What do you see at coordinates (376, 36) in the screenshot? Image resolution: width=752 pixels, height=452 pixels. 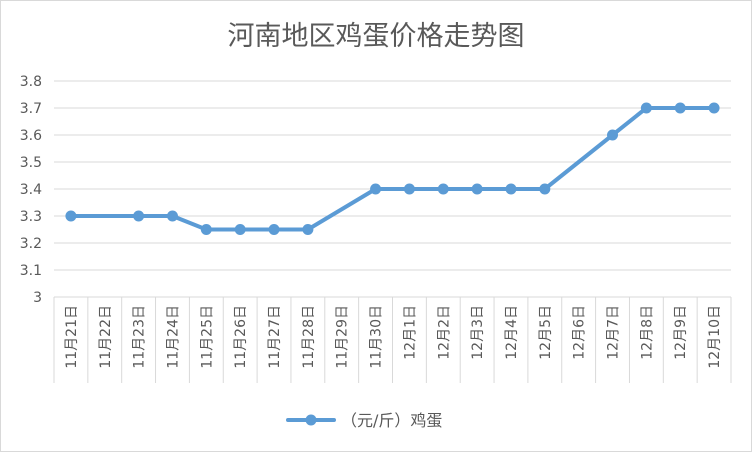 I see `chart-title: 河南地区鸡蛋价格走势图` at bounding box center [376, 36].